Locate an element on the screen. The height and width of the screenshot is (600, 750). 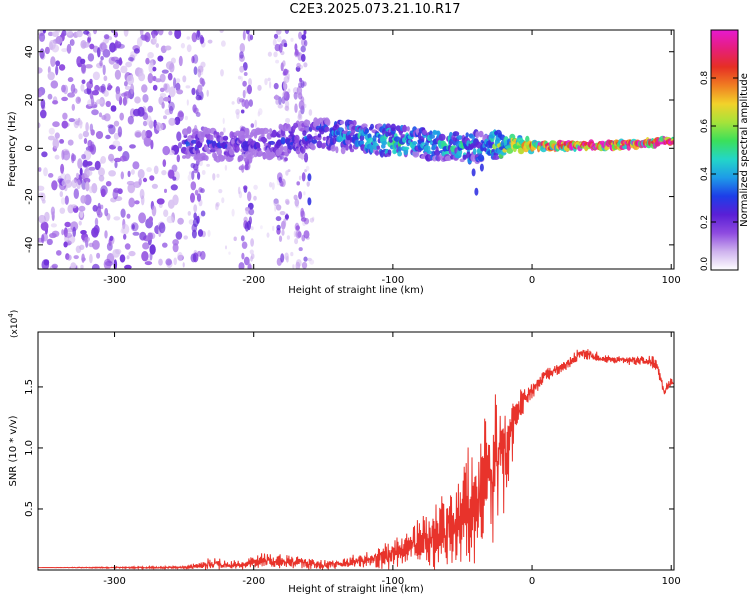
colorbar-tick-label: 0.8 is located at coordinates (705, 78).